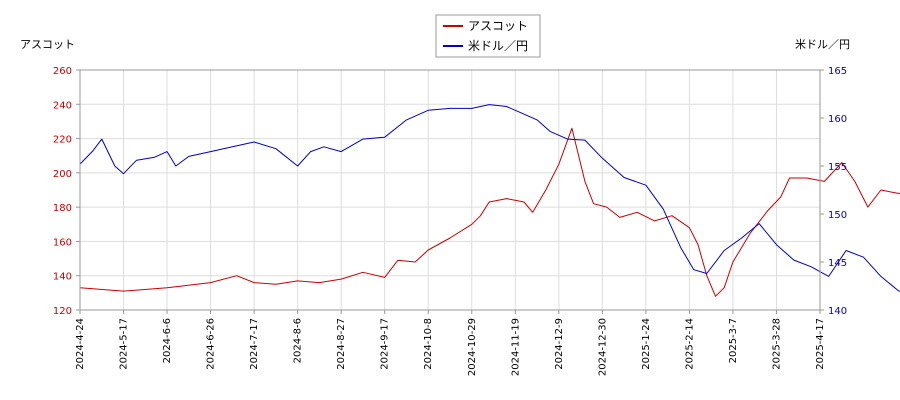  Describe the element at coordinates (837, 167) in the screenshot. I see `right-tick-label: 155` at that location.